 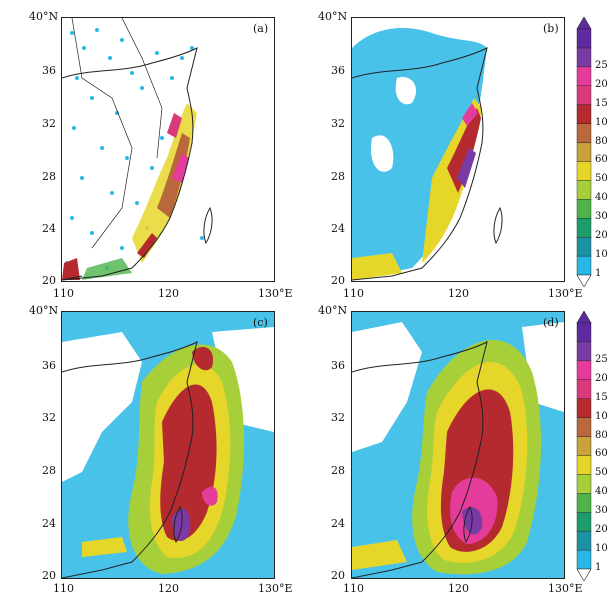 I want to click on panel-label-a: (a), so click(x=261, y=28).